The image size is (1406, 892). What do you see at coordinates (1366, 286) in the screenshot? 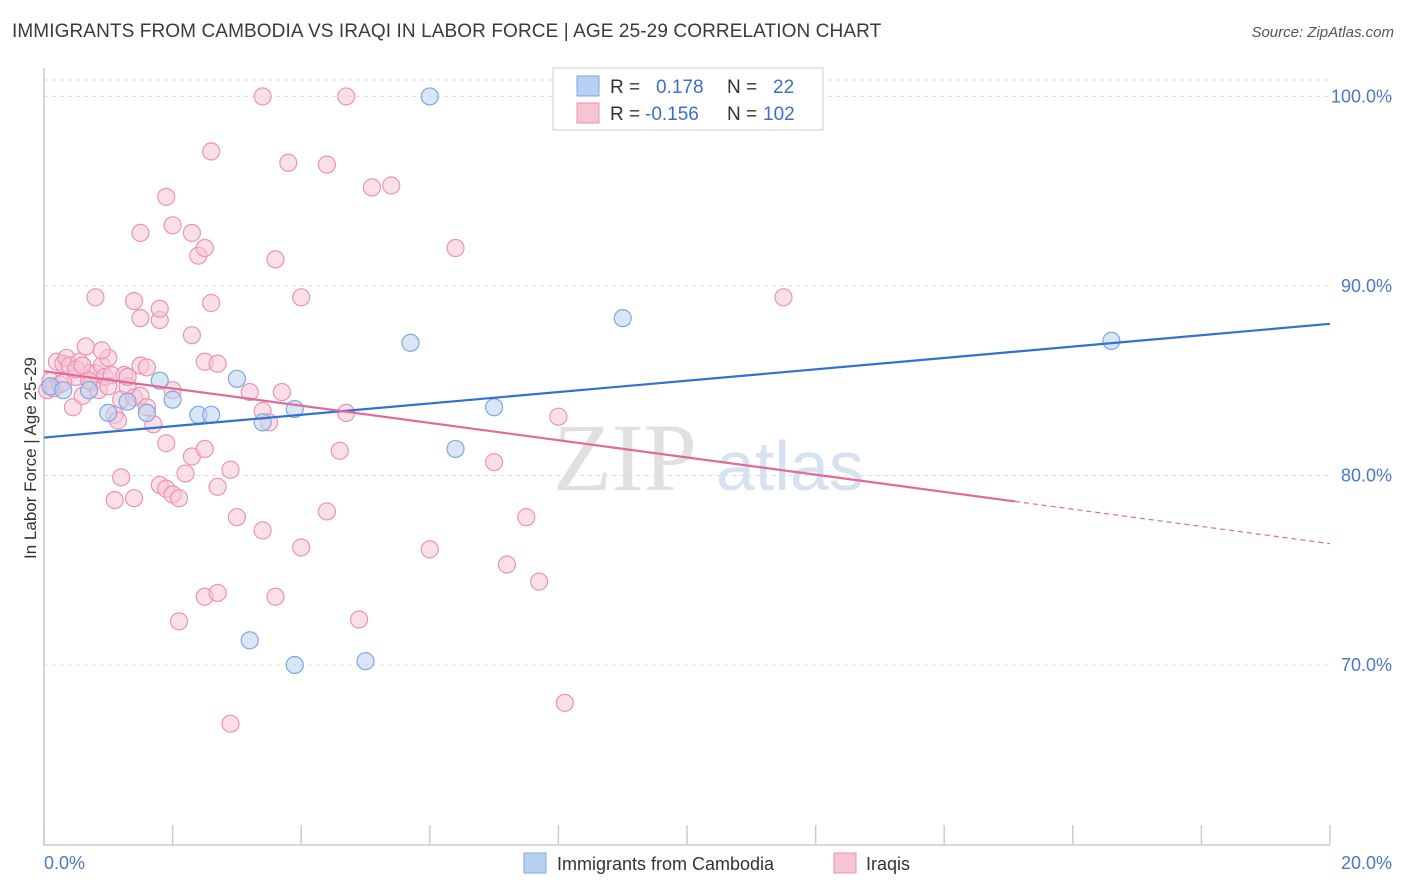
I see `y-tick-label-90: 90.0%` at bounding box center [1366, 286].